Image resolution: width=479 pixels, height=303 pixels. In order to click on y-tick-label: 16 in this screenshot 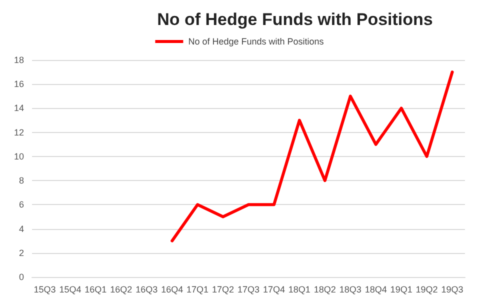, I will do `click(19, 84)`.